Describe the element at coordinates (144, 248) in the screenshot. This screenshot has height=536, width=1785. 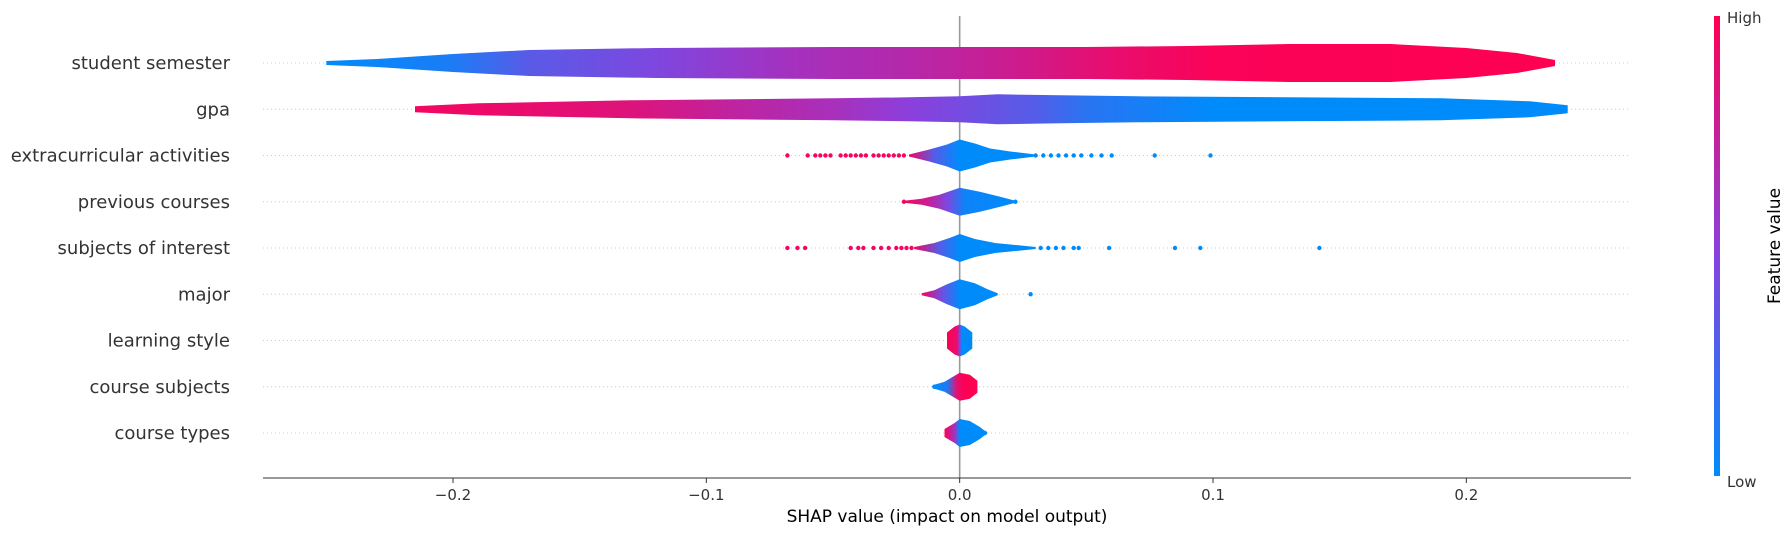
I see `feature-label-subjects-of-interest: subjects of interest` at that location.